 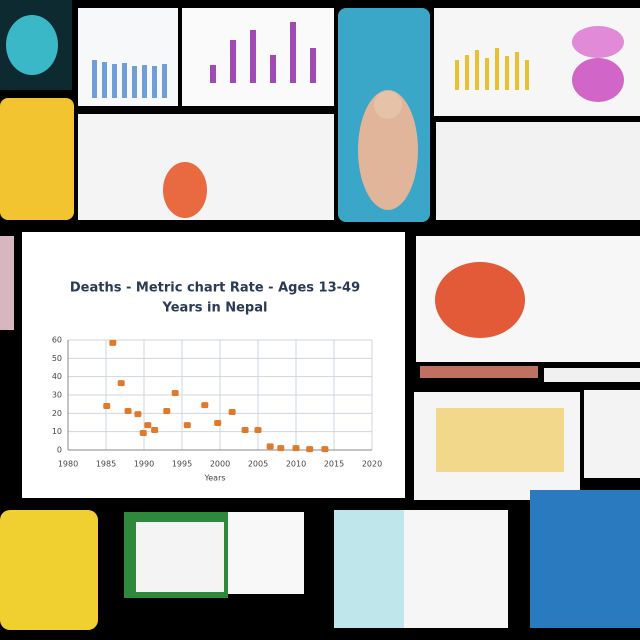 I want to click on x-tick-label: 1995, so click(x=182, y=464).